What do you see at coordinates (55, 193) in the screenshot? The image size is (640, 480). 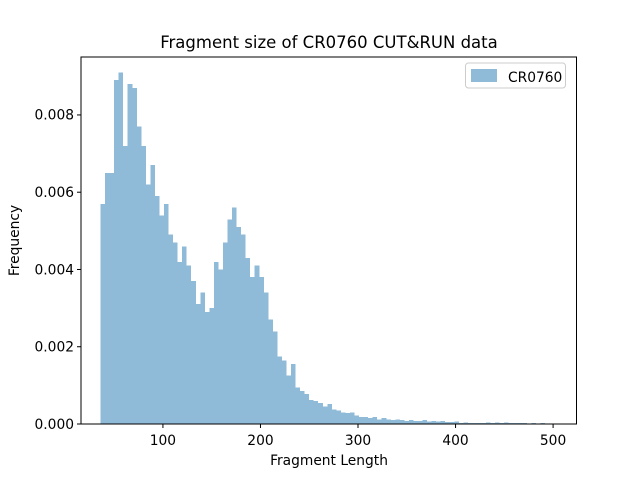 I see `y-tick-label: 0.006` at bounding box center [55, 193].